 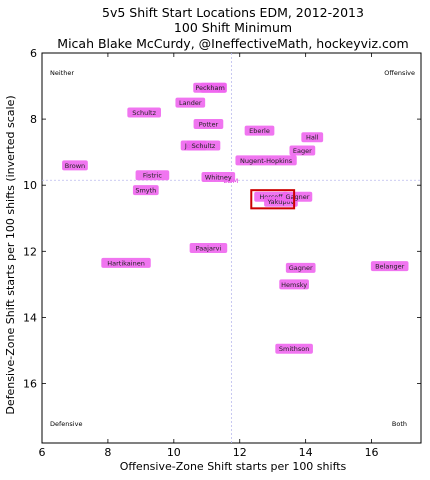 What do you see at coordinates (33, 53) in the screenshot?
I see `y-tick-label-0: 6` at bounding box center [33, 53].